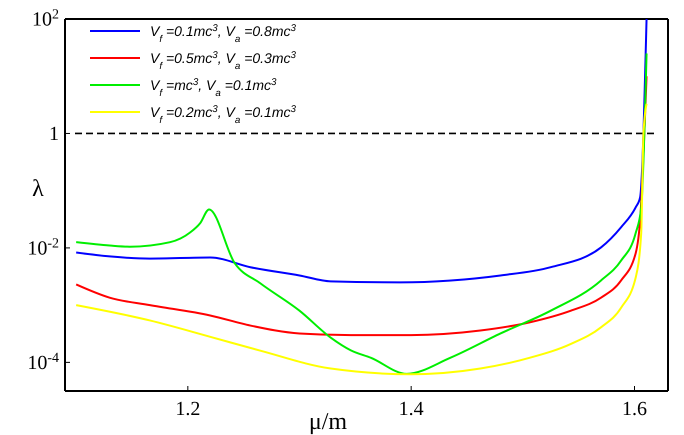  I want to click on legend-label: V$_{f}$ =mc$^{3}$, V$_{a}$ =0.1mc$^{3}$, so click(214, 87).